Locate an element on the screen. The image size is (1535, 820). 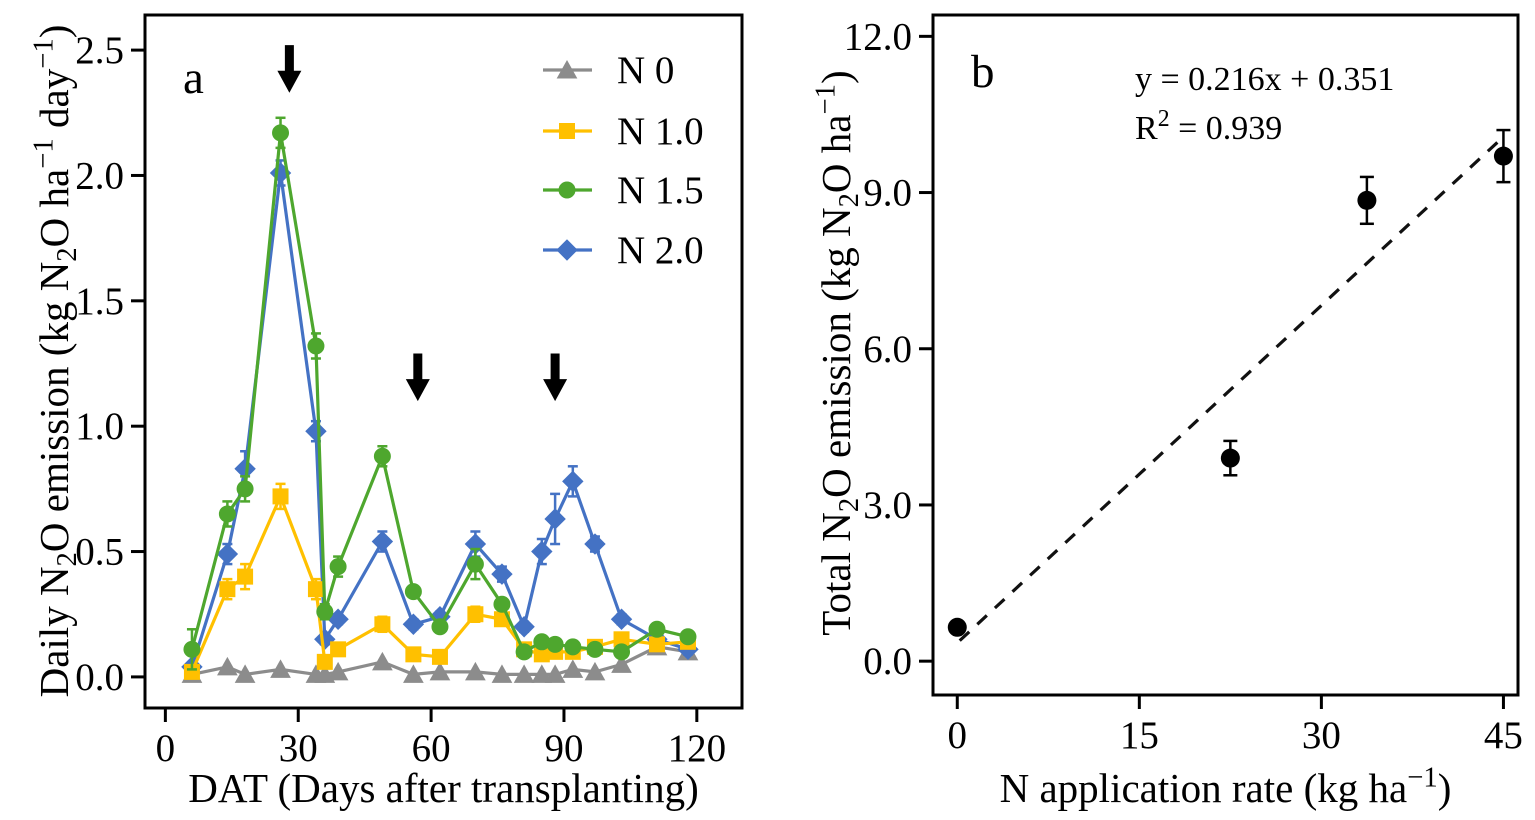
x-tick-label: 15 is located at coordinates (1139, 735).